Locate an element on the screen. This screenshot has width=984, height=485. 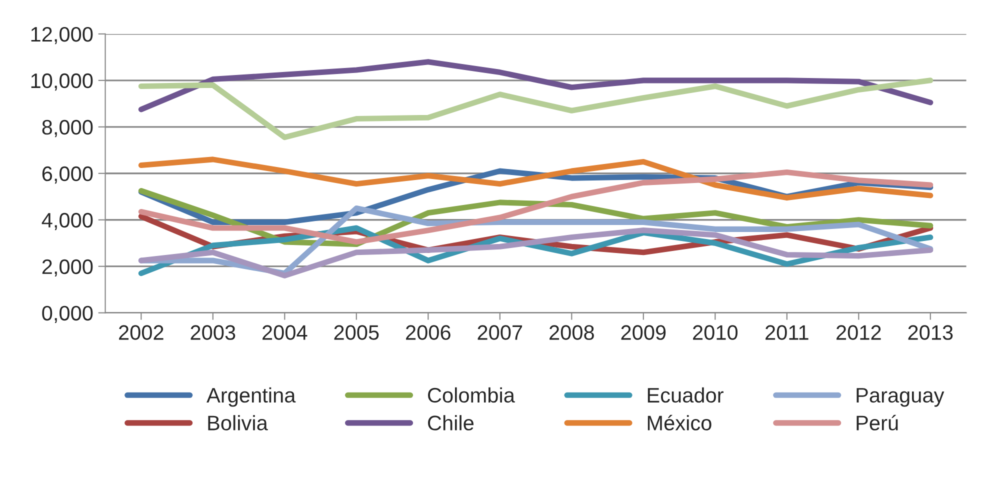
x-tick-label: 2004 is located at coordinates (285, 332).